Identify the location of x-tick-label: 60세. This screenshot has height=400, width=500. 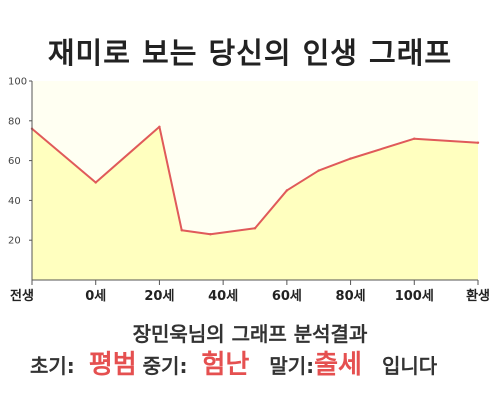
(287, 296).